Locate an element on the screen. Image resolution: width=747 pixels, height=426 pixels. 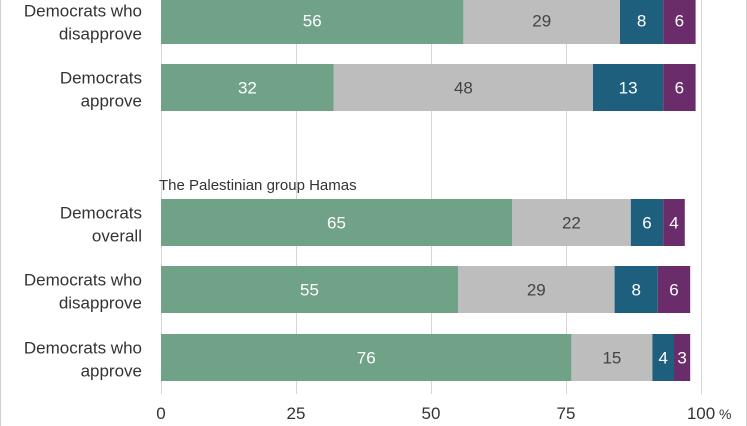
group-title: The Palestinian group Hamas is located at coordinates (258, 185).